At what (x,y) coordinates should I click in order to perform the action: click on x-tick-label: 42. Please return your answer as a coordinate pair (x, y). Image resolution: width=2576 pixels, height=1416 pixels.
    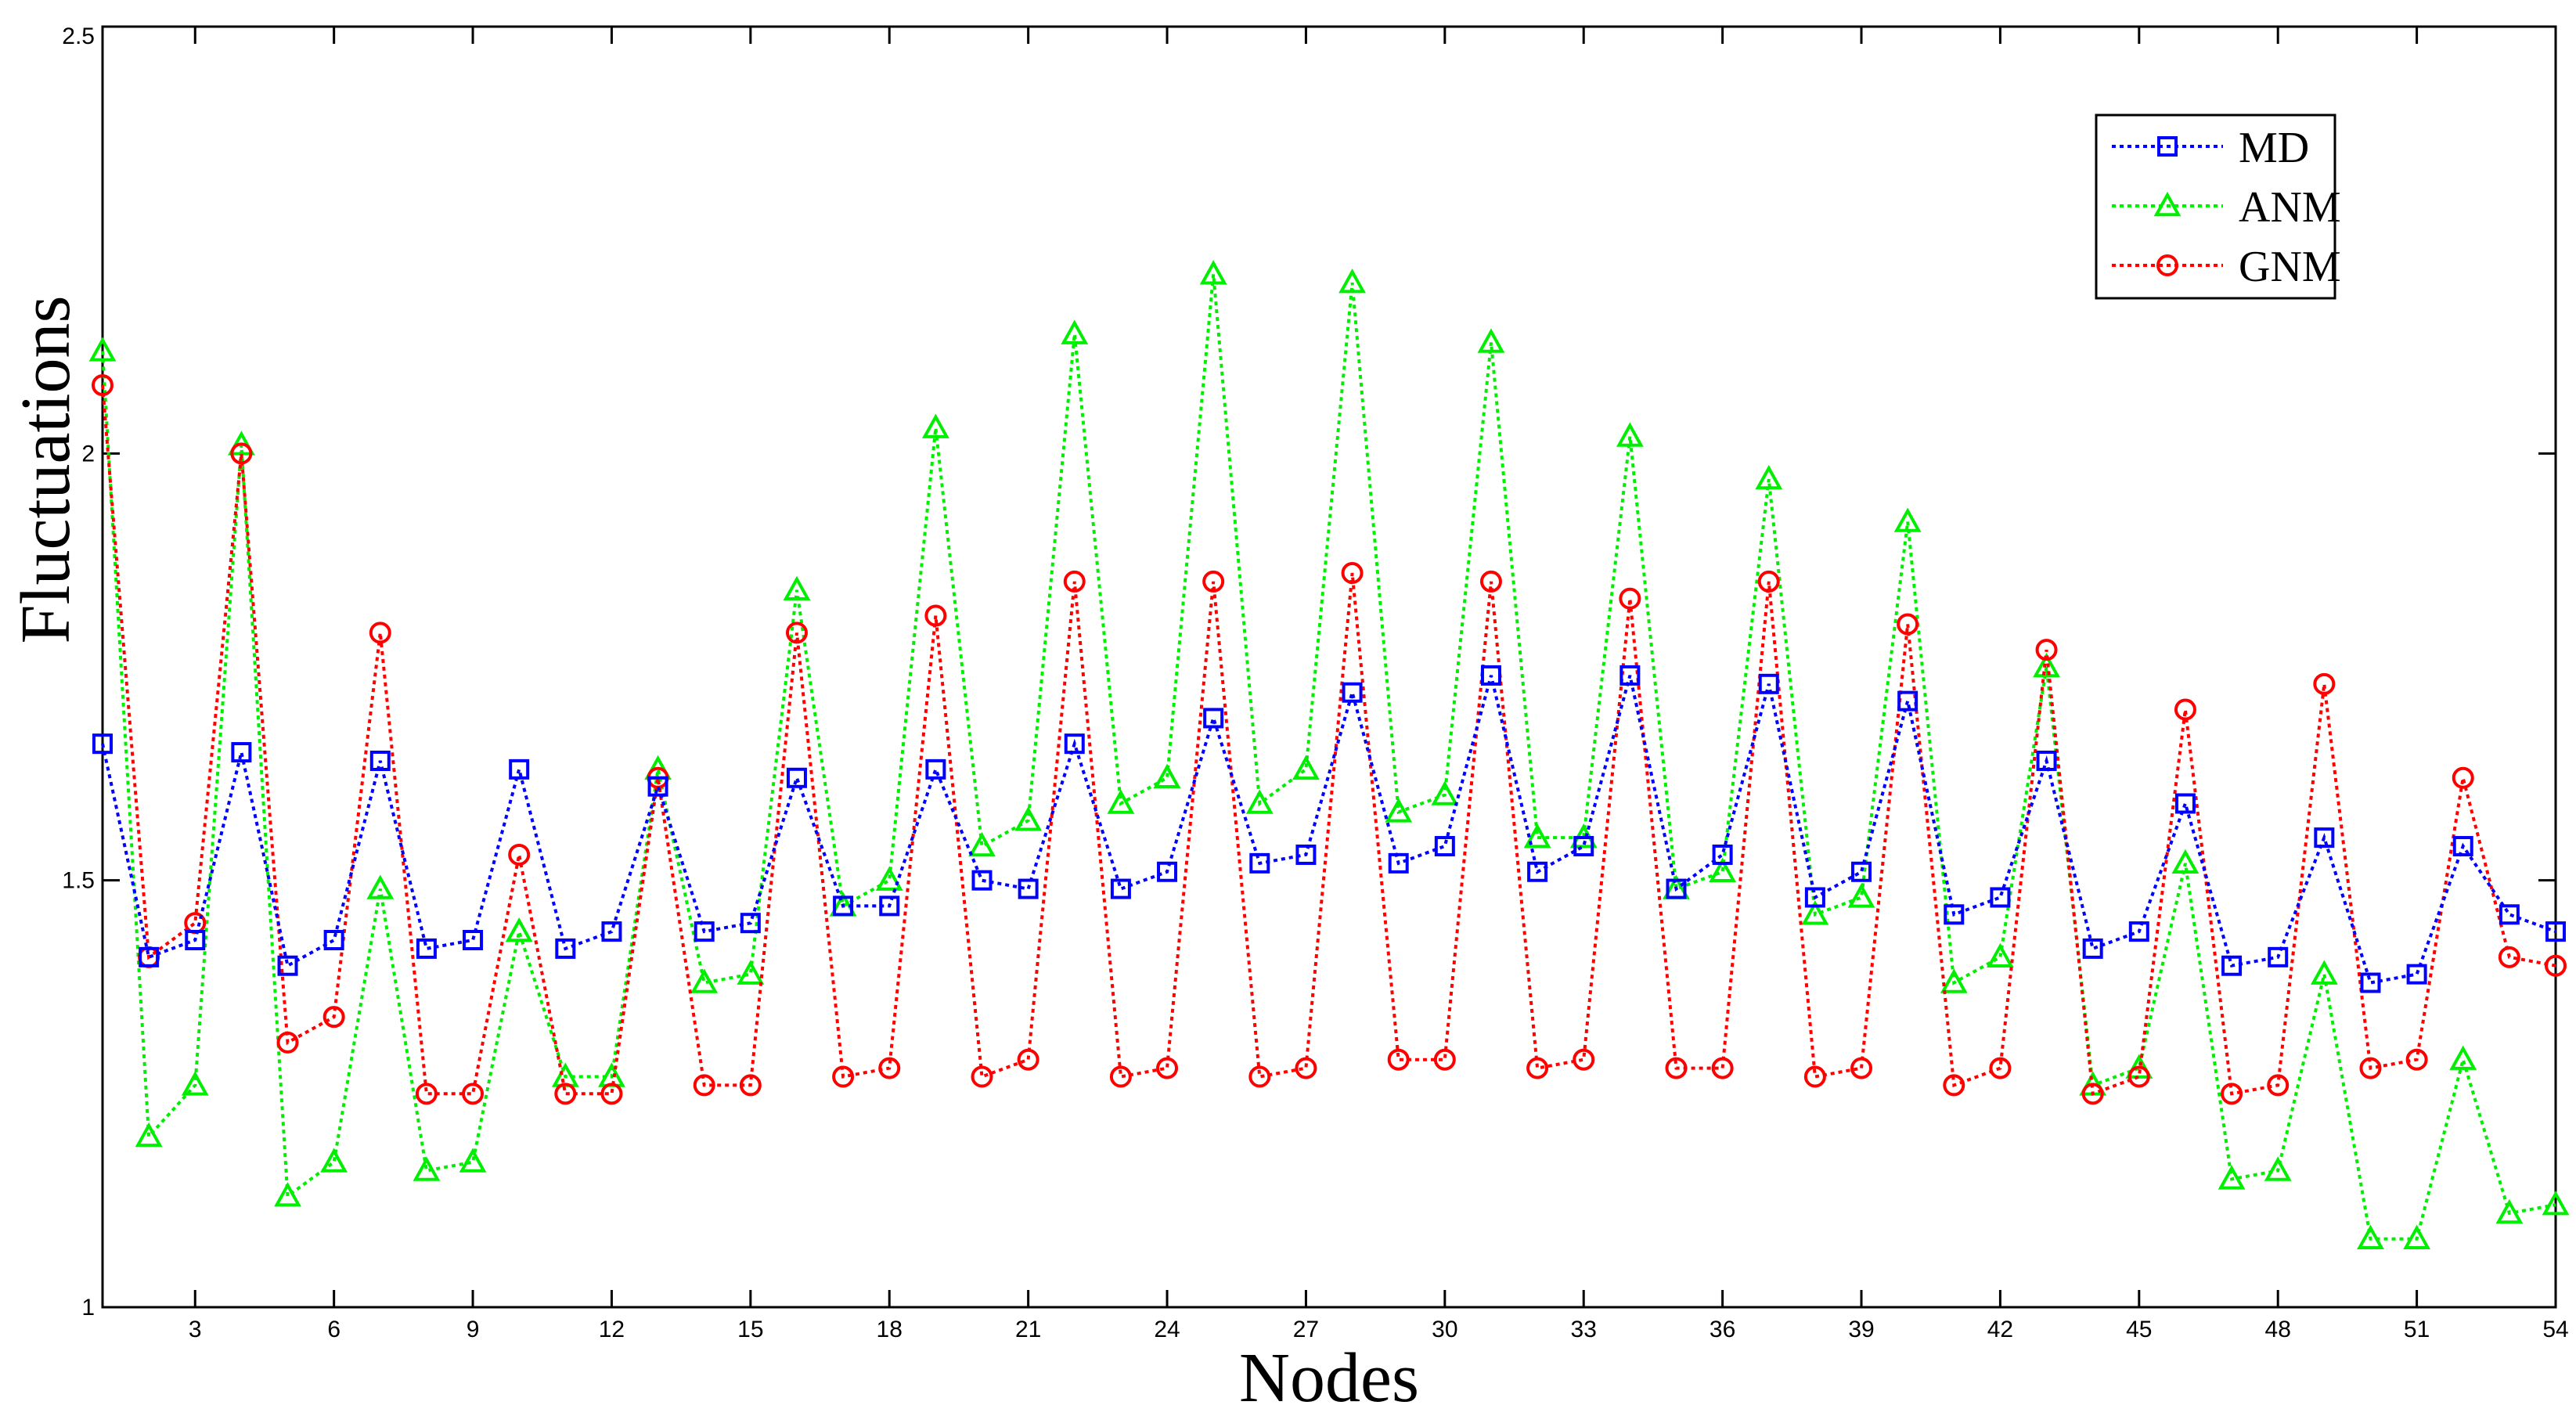
    Looking at the image, I should click on (2000, 1329).